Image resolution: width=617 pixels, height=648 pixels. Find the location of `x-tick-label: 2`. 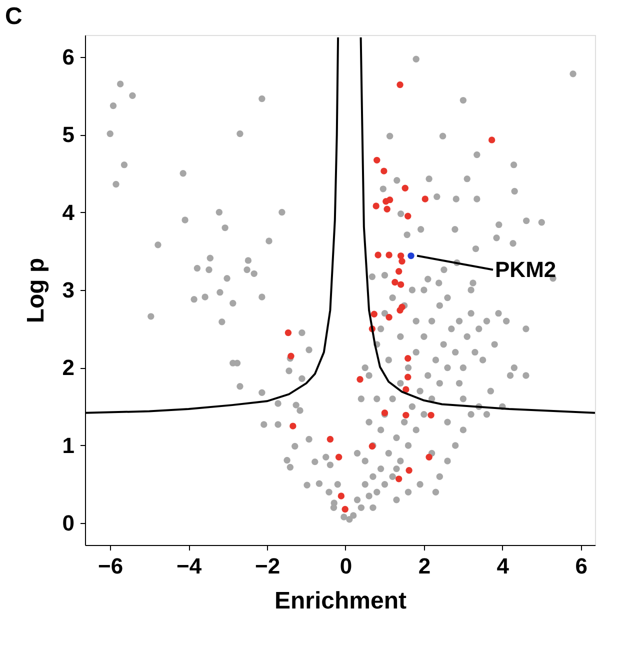

x-tick-label: 2 is located at coordinates (424, 566).